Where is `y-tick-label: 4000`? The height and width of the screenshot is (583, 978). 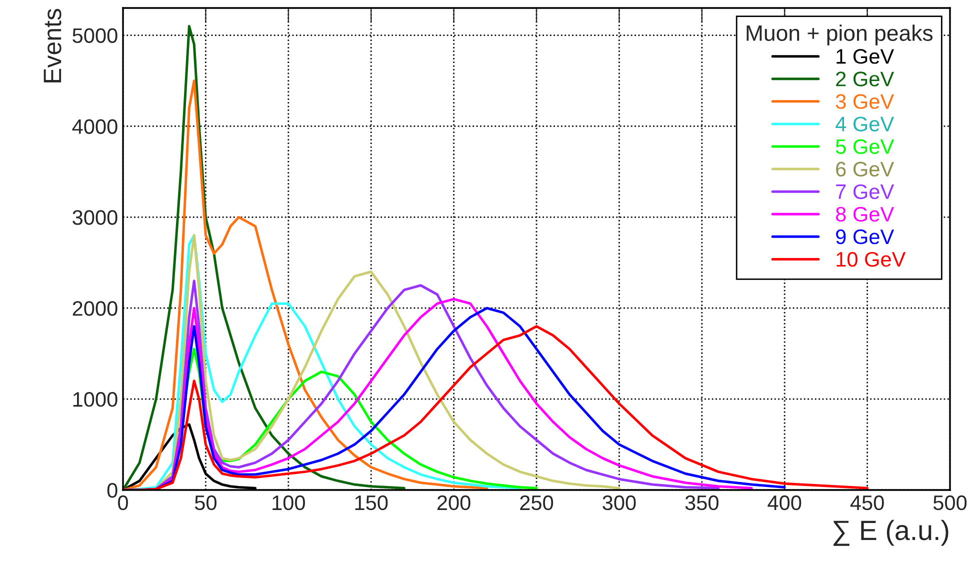
y-tick-label: 4000 is located at coordinates (95, 126).